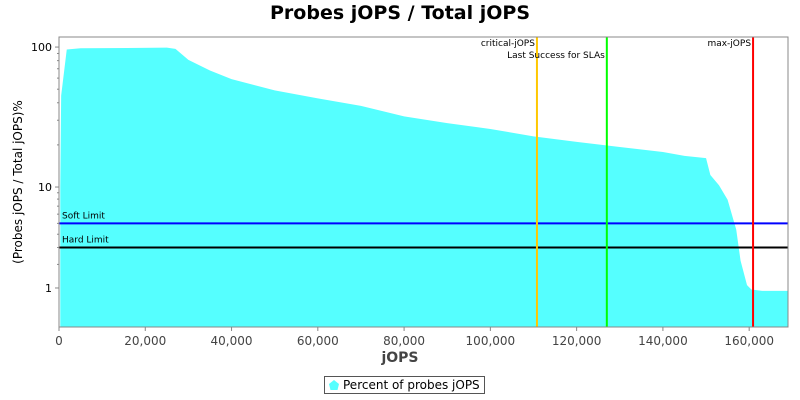 The image size is (800, 400). I want to click on x-tick-label: 80,000, so click(404, 341).